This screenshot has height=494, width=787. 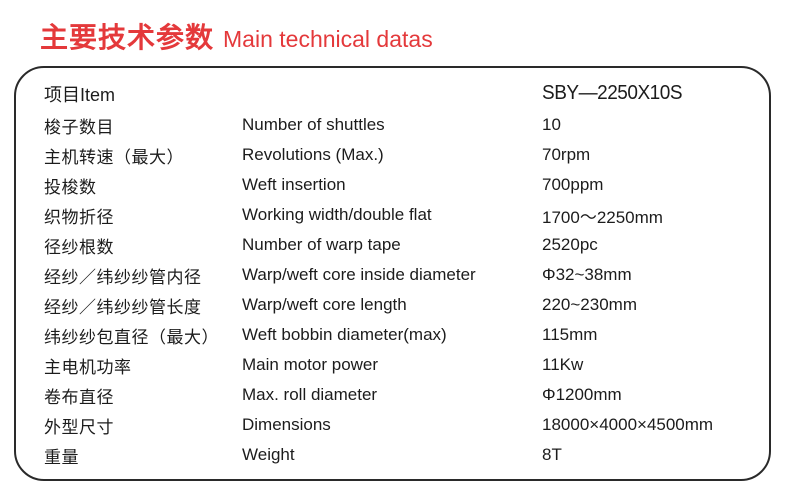 I want to click on spec-label-en: Weft bobbin diameter(max), so click(x=344, y=334).